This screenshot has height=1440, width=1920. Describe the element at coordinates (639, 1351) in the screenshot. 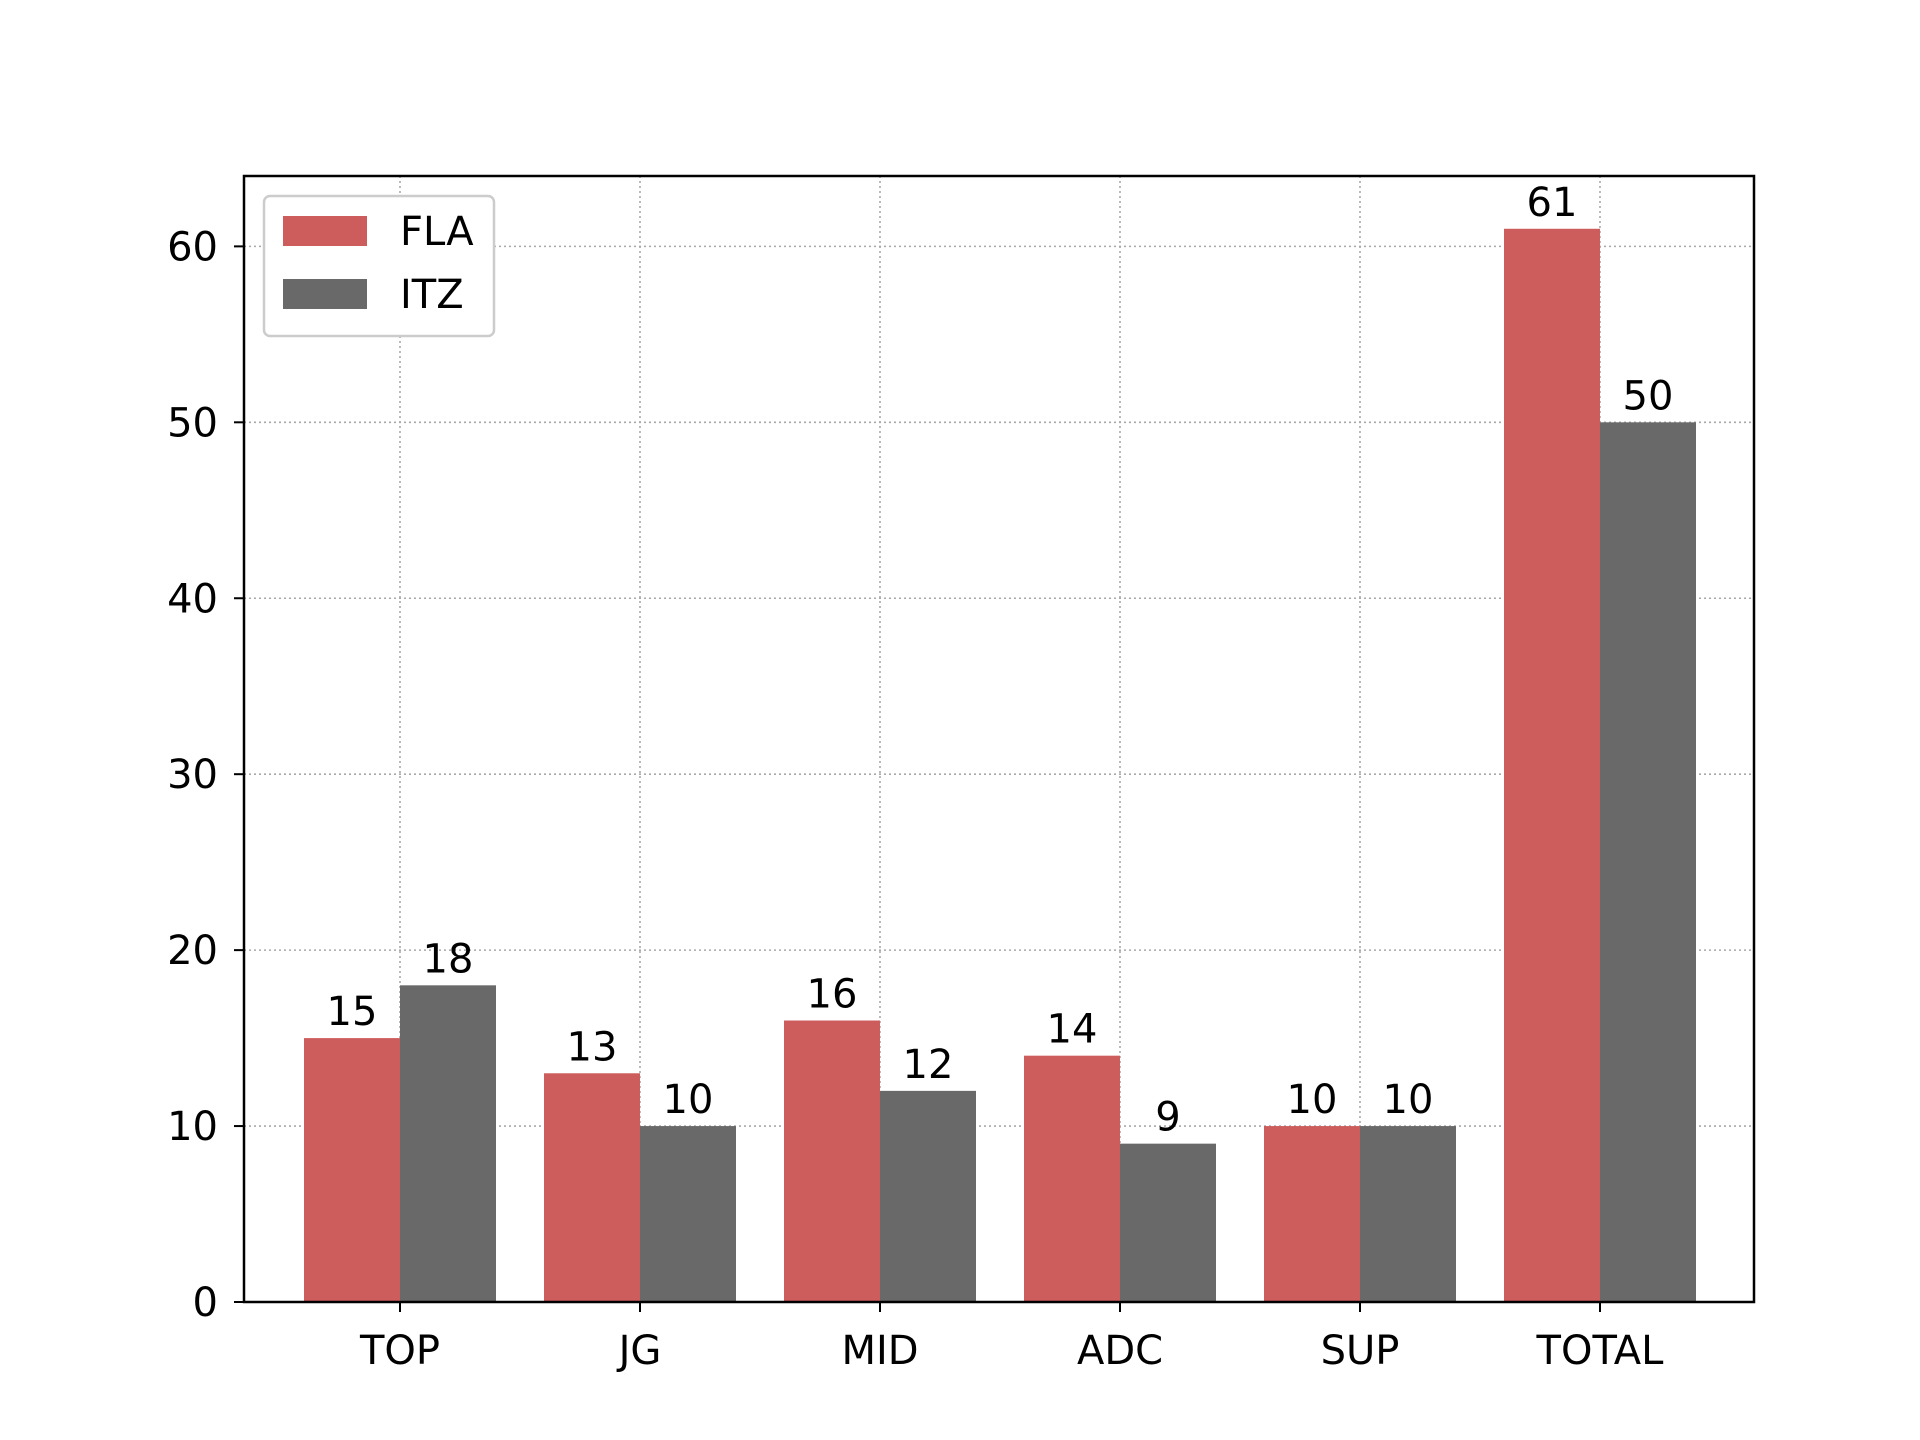

I see `x-tick-label: JG` at that location.